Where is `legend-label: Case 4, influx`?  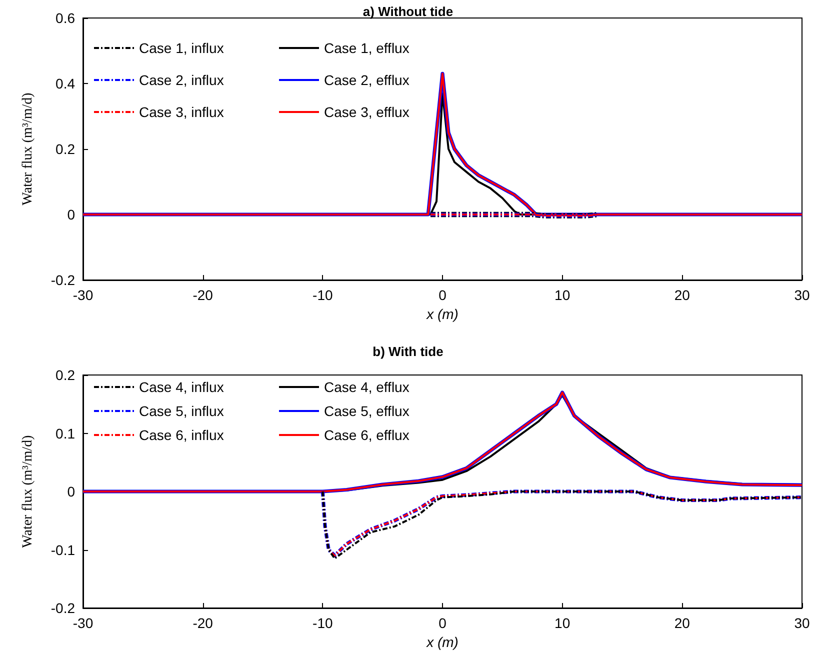 legend-label: Case 4, influx is located at coordinates (181, 387).